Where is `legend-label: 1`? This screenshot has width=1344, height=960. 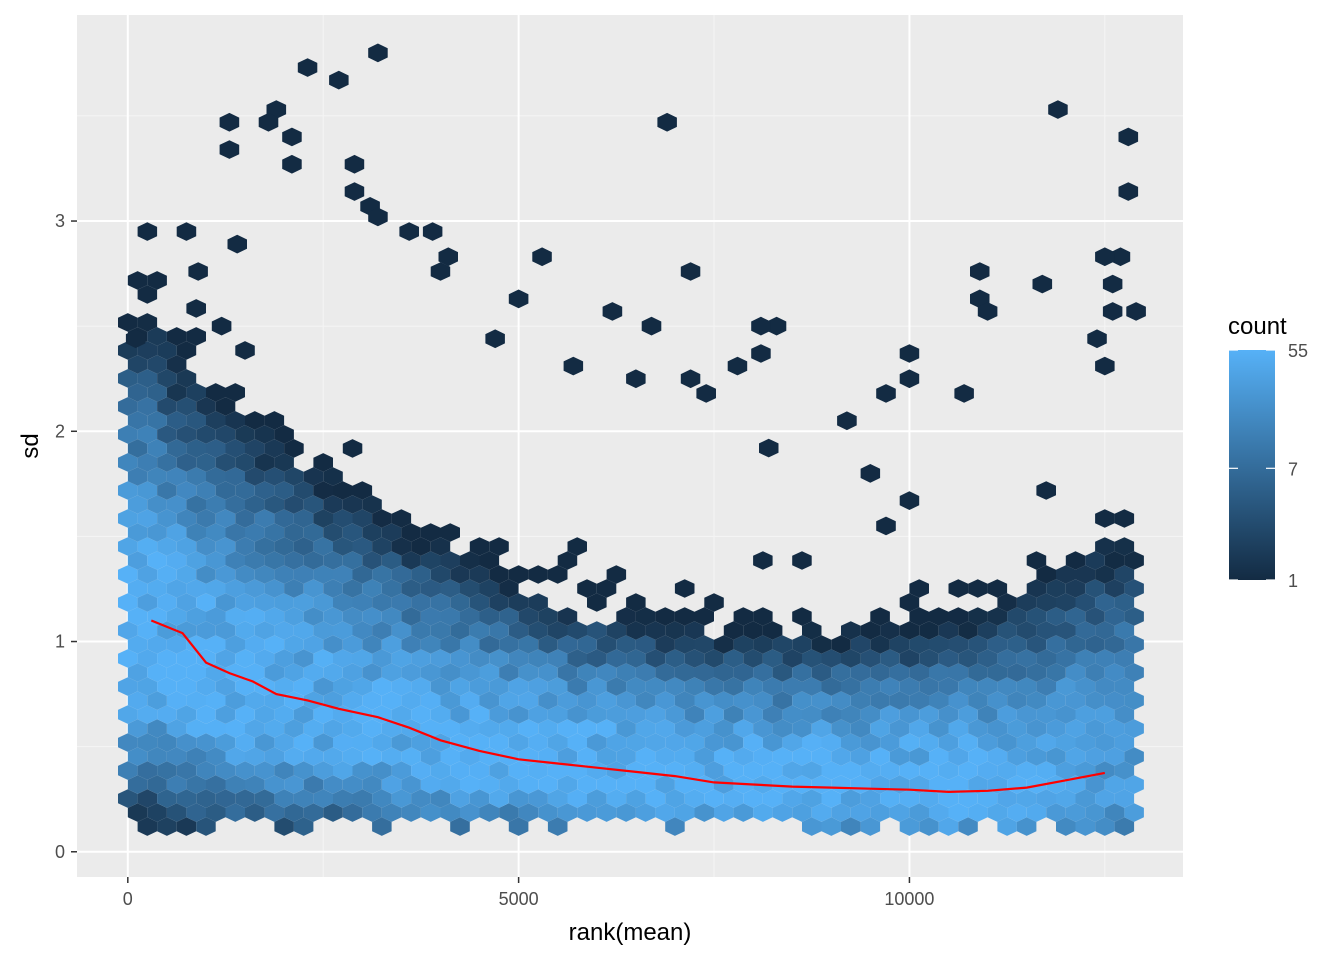 legend-label: 1 is located at coordinates (1293, 581).